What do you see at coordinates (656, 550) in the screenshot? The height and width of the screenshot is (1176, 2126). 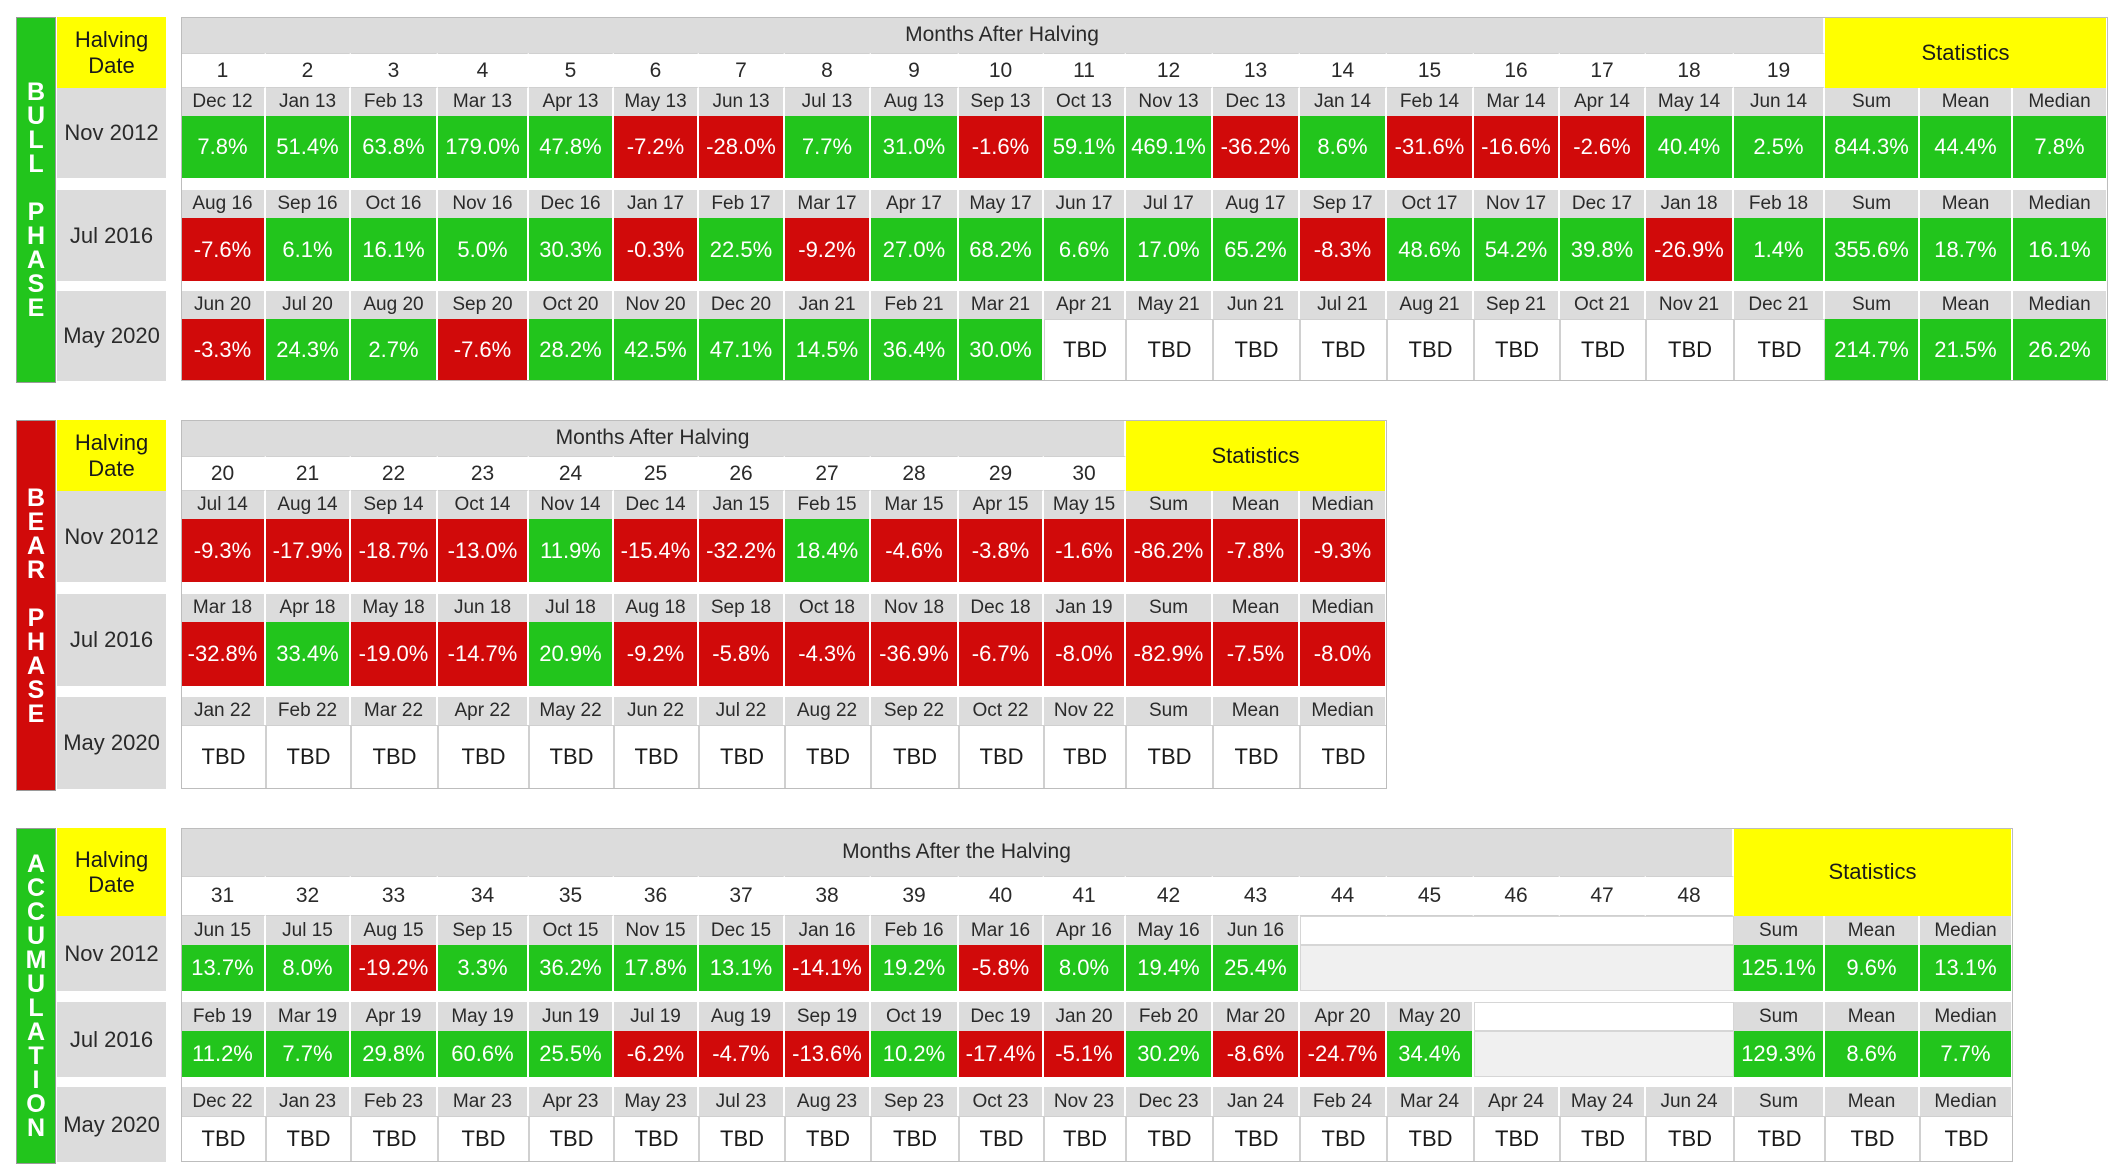 I see `monthly-return: -15.4%` at bounding box center [656, 550].